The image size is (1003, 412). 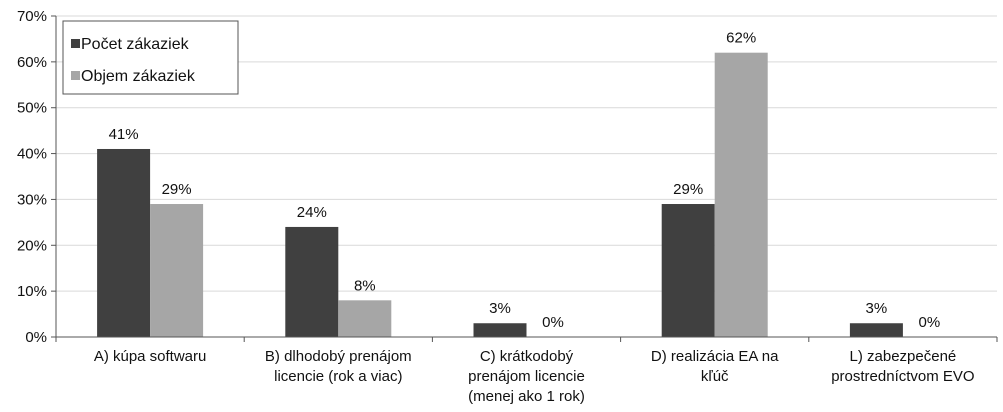 I want to click on x-category-label-line: prostredníctvom EVO, so click(x=902, y=376).